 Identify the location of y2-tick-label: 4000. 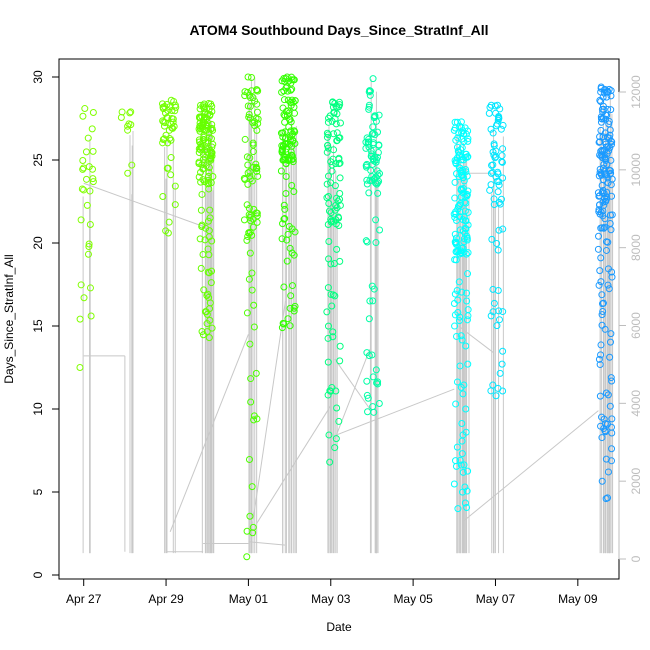
(636, 403).